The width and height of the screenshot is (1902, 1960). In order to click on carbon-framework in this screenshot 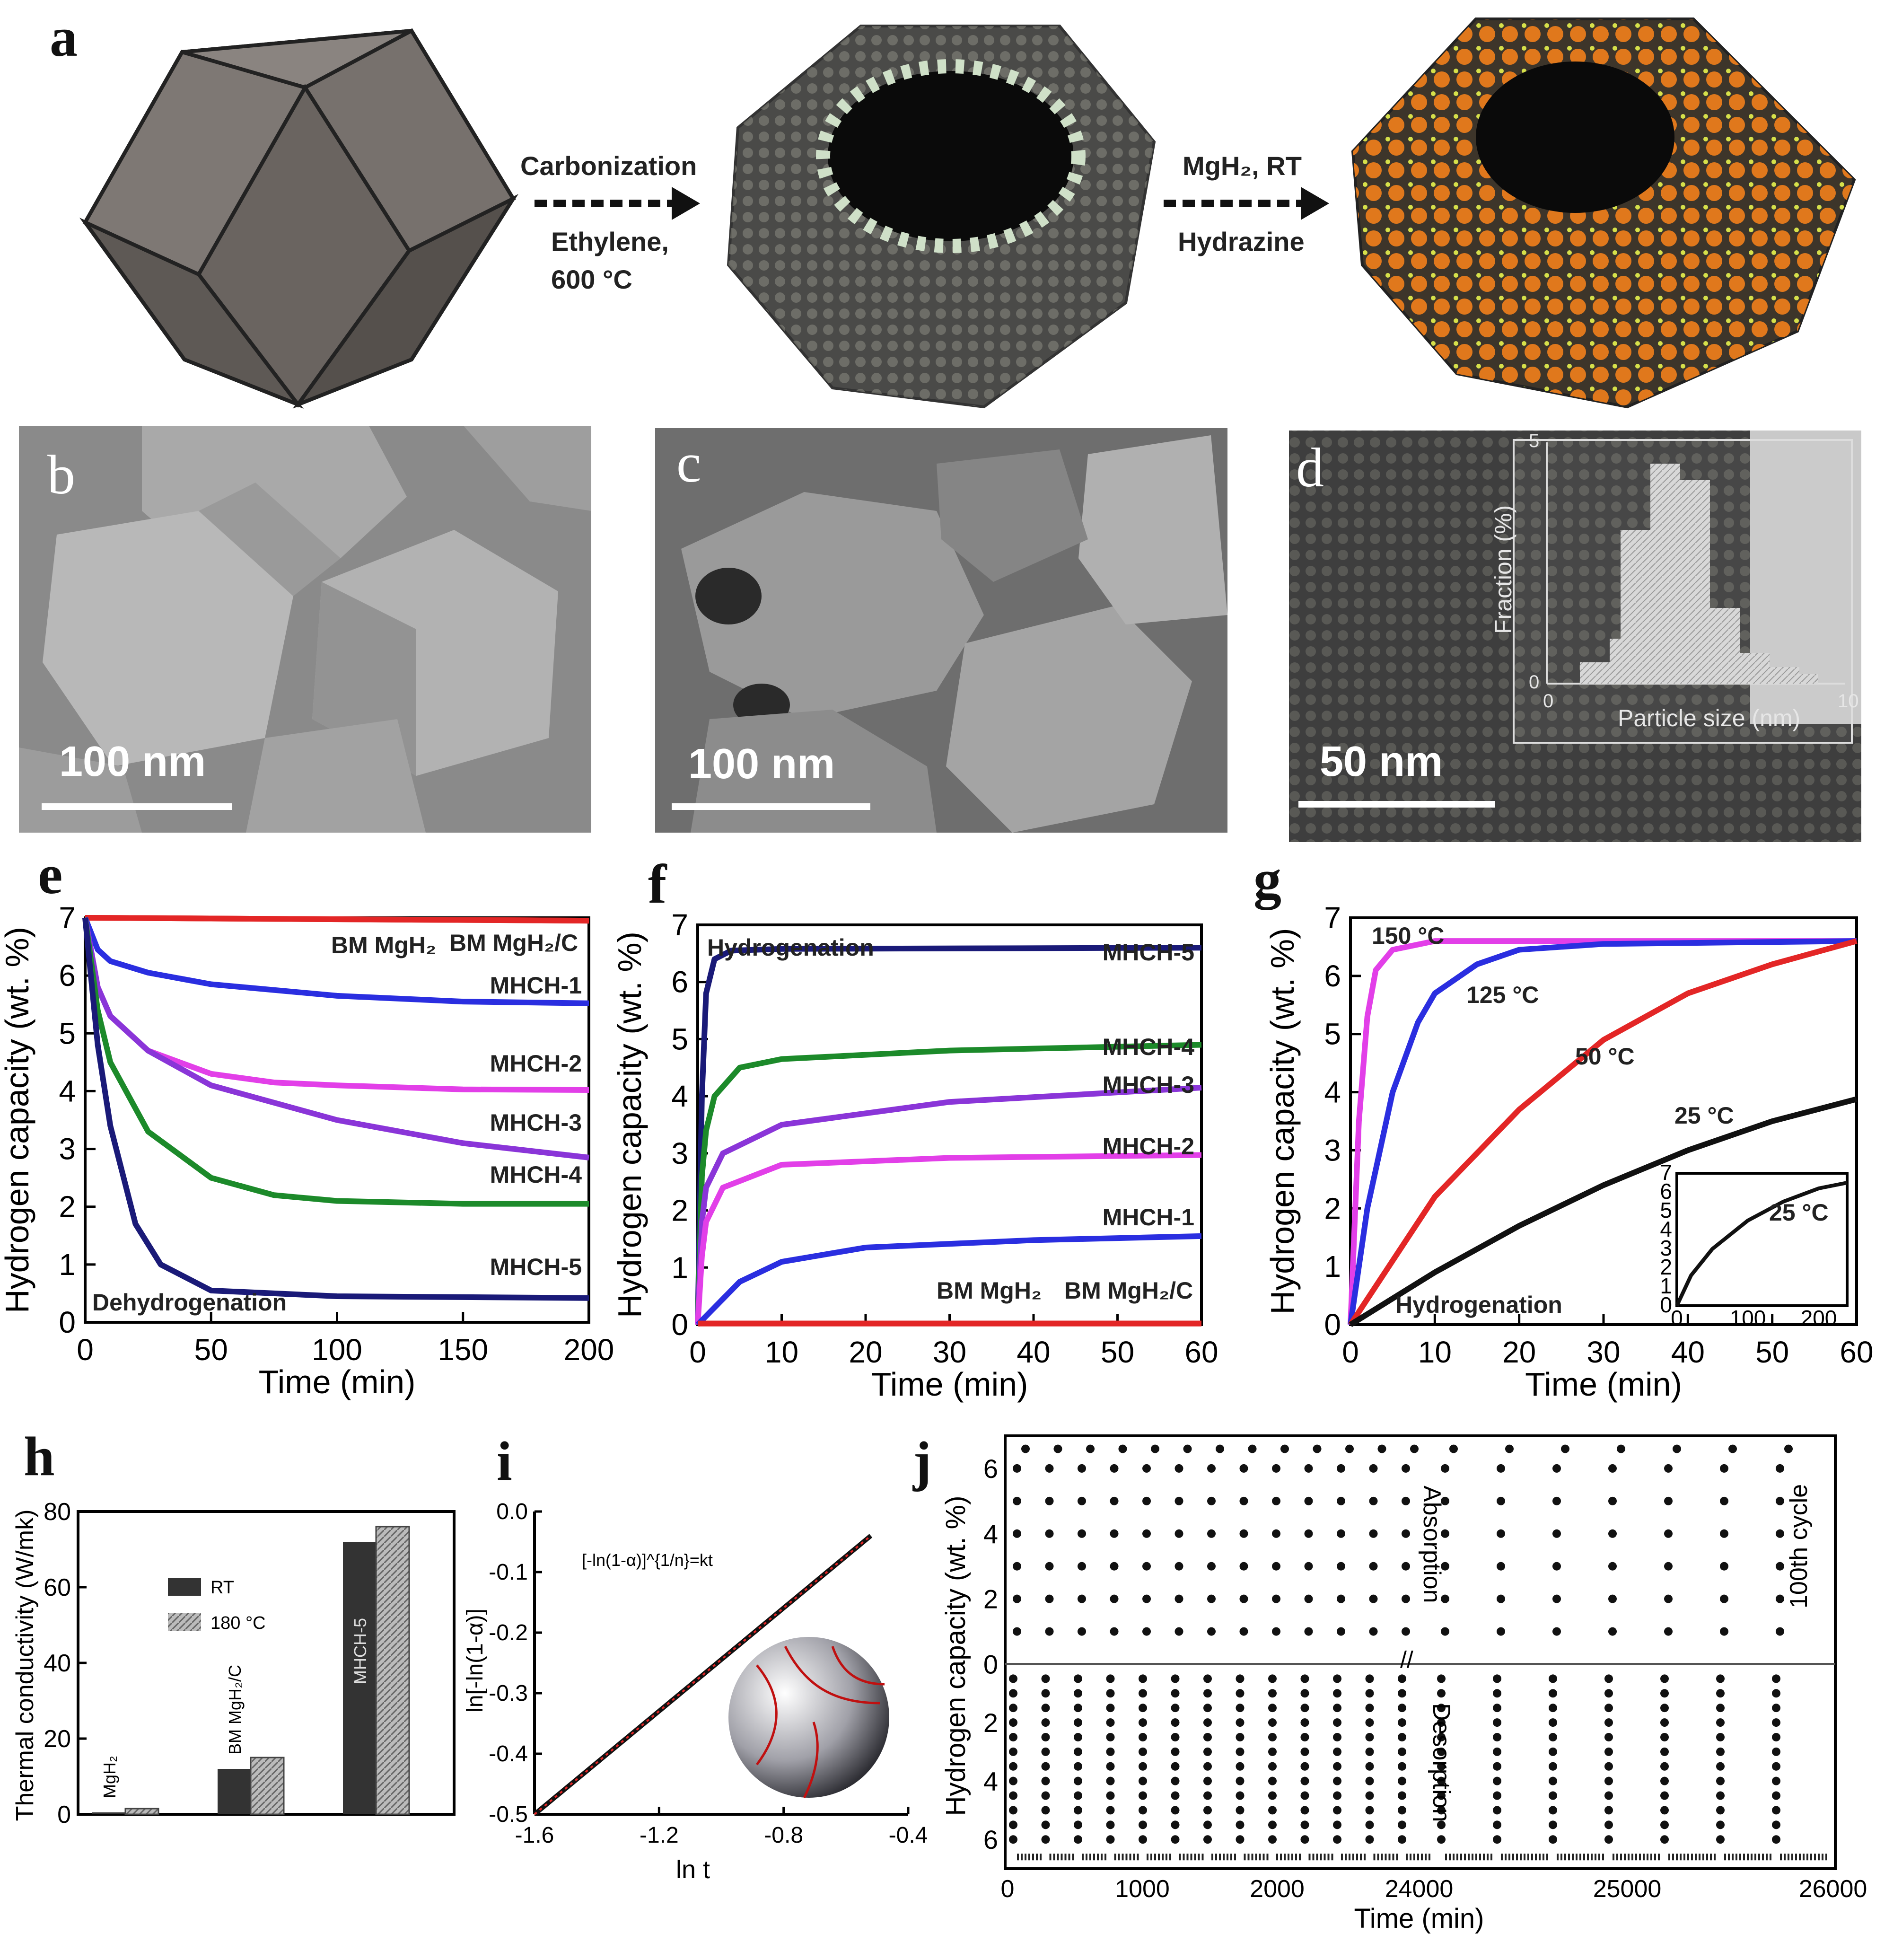, I will do `click(942, 217)`.